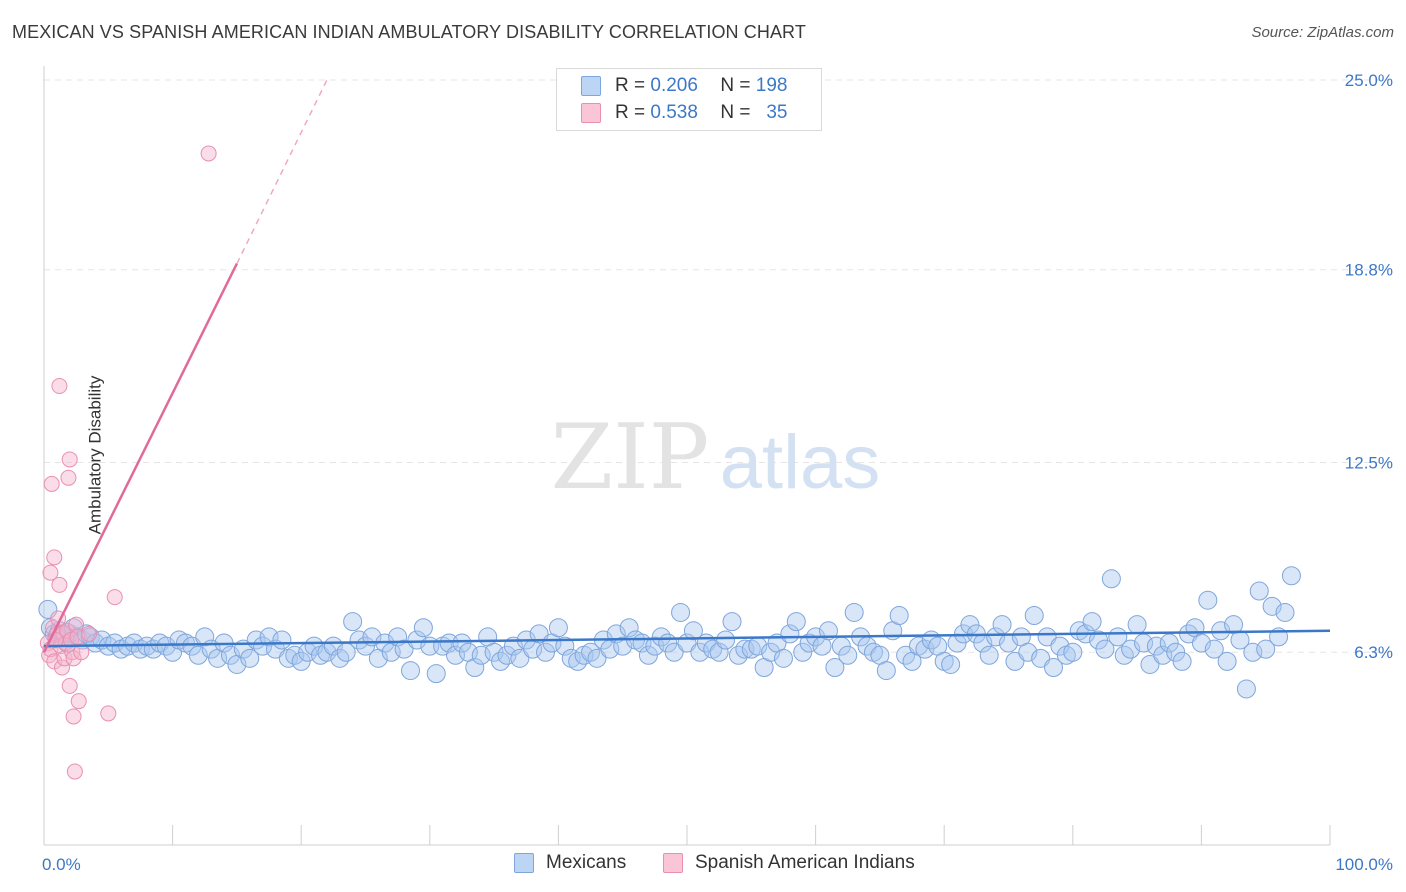 The width and height of the screenshot is (1406, 892). I want to click on spanish-american-indians-trend-line, so click(140, 458).